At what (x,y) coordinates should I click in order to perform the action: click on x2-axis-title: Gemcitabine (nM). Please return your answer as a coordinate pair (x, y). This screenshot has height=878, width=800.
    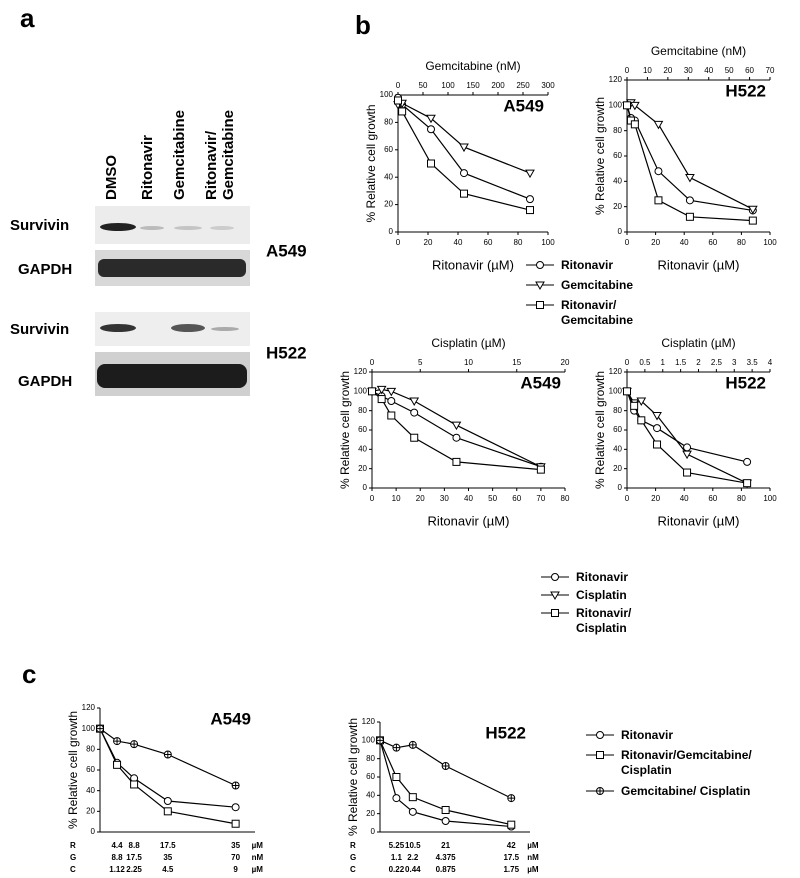
    Looking at the image, I should click on (698, 51).